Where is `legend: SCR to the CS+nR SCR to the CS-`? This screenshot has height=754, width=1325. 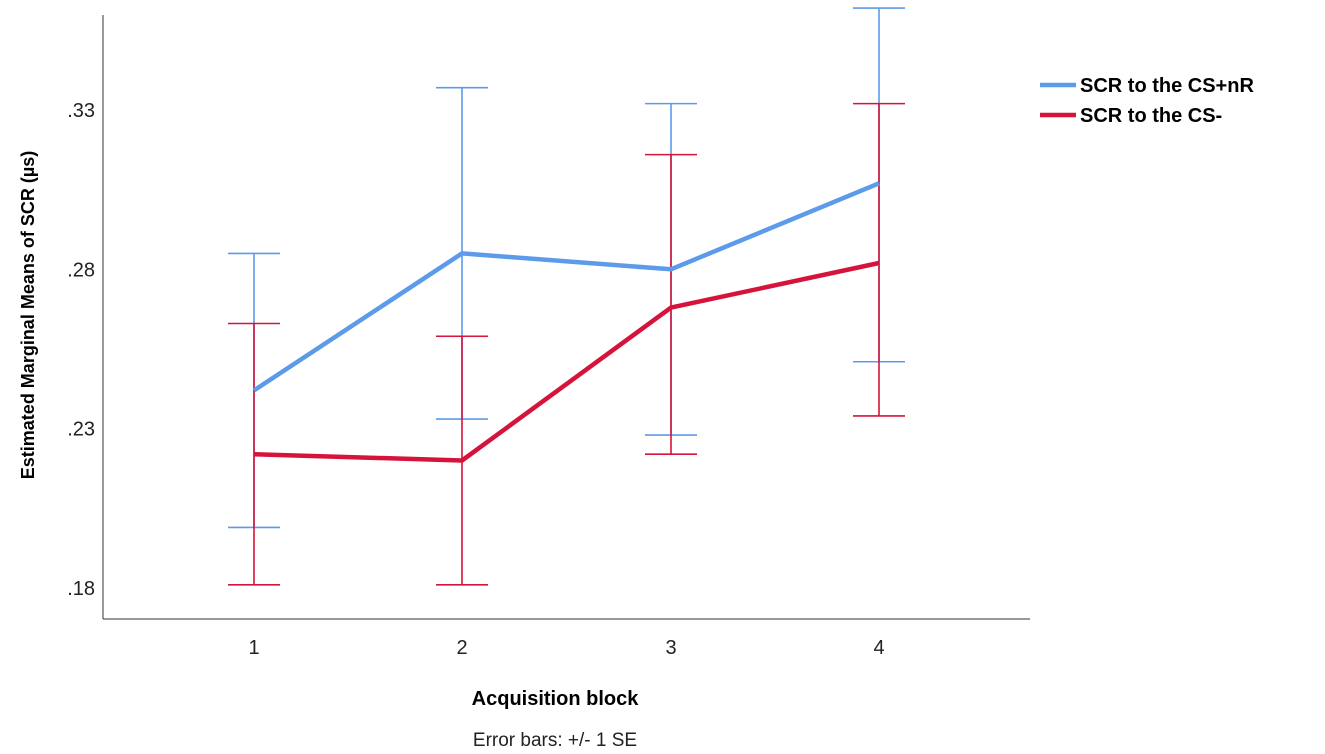
legend: SCR to the CS+nR SCR to the CS- is located at coordinates (1147, 101).